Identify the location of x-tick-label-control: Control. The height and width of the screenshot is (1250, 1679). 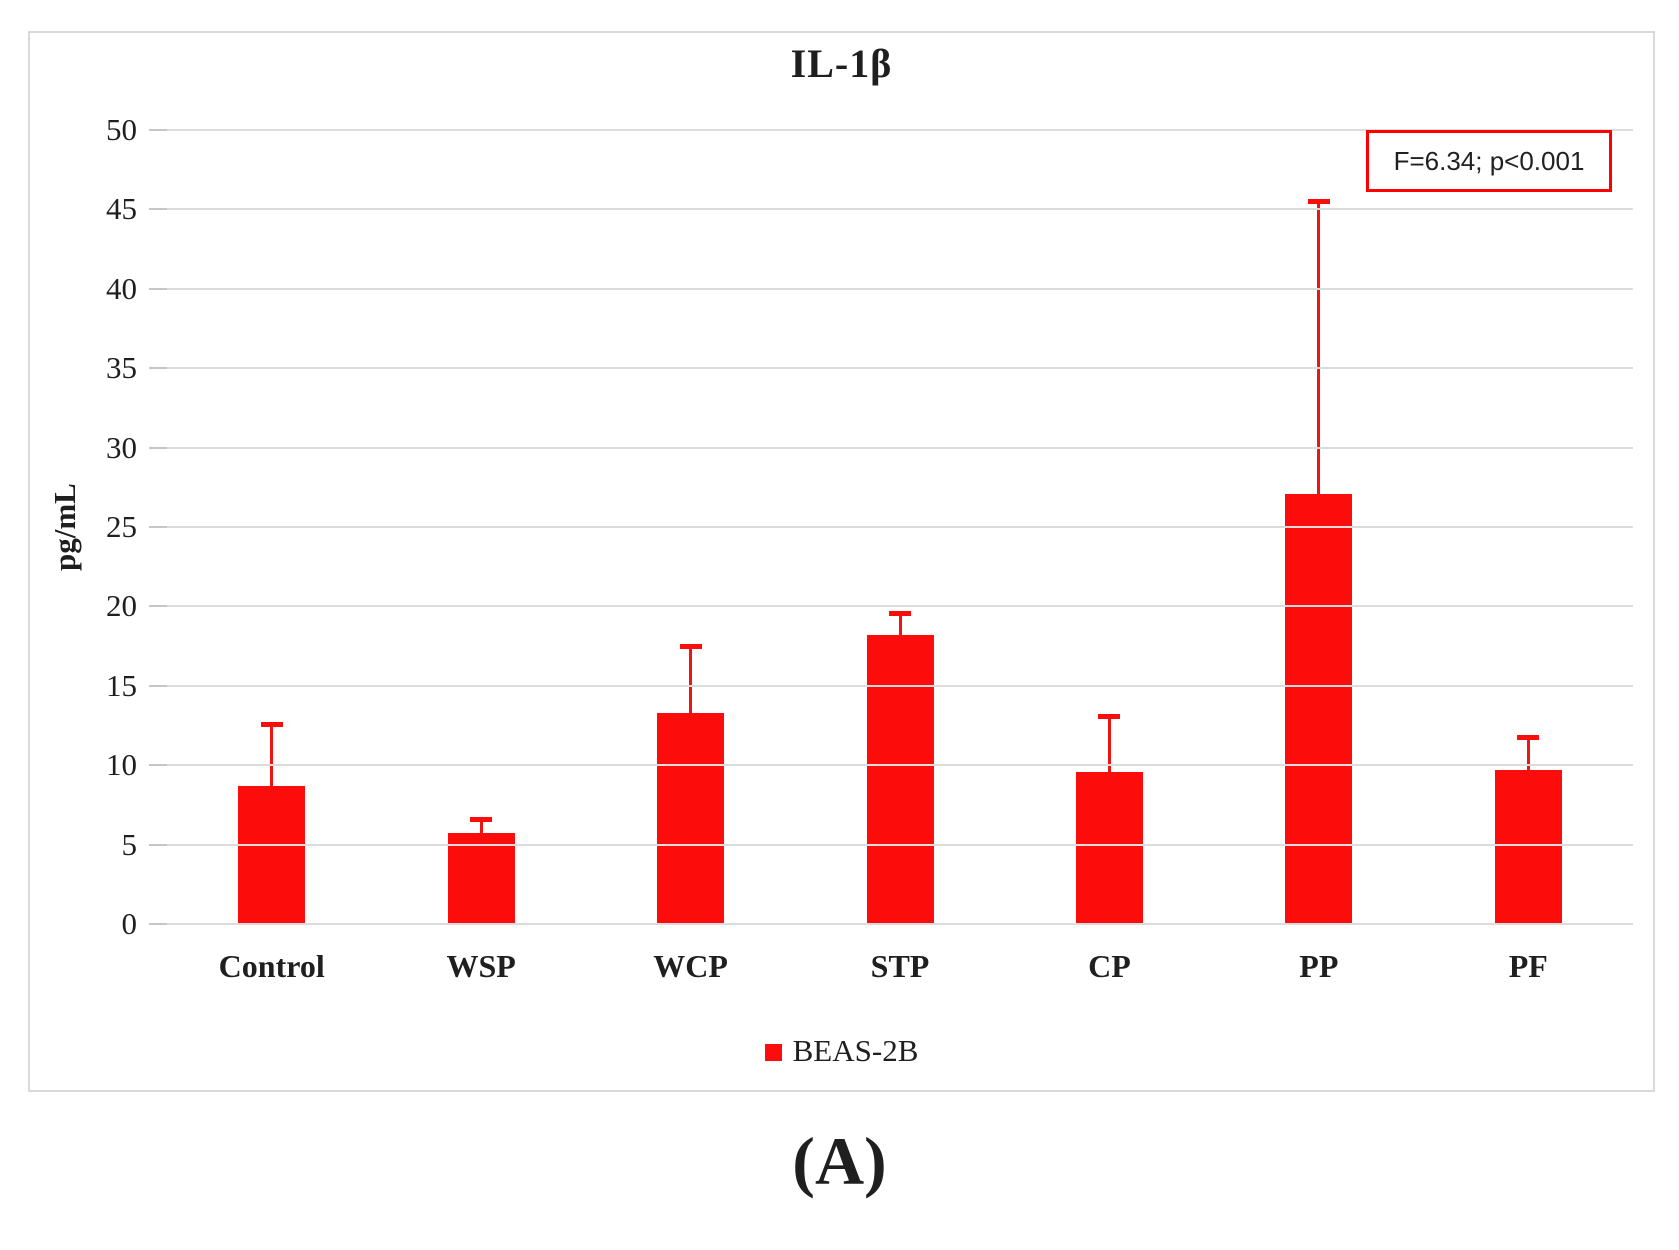
(271, 966).